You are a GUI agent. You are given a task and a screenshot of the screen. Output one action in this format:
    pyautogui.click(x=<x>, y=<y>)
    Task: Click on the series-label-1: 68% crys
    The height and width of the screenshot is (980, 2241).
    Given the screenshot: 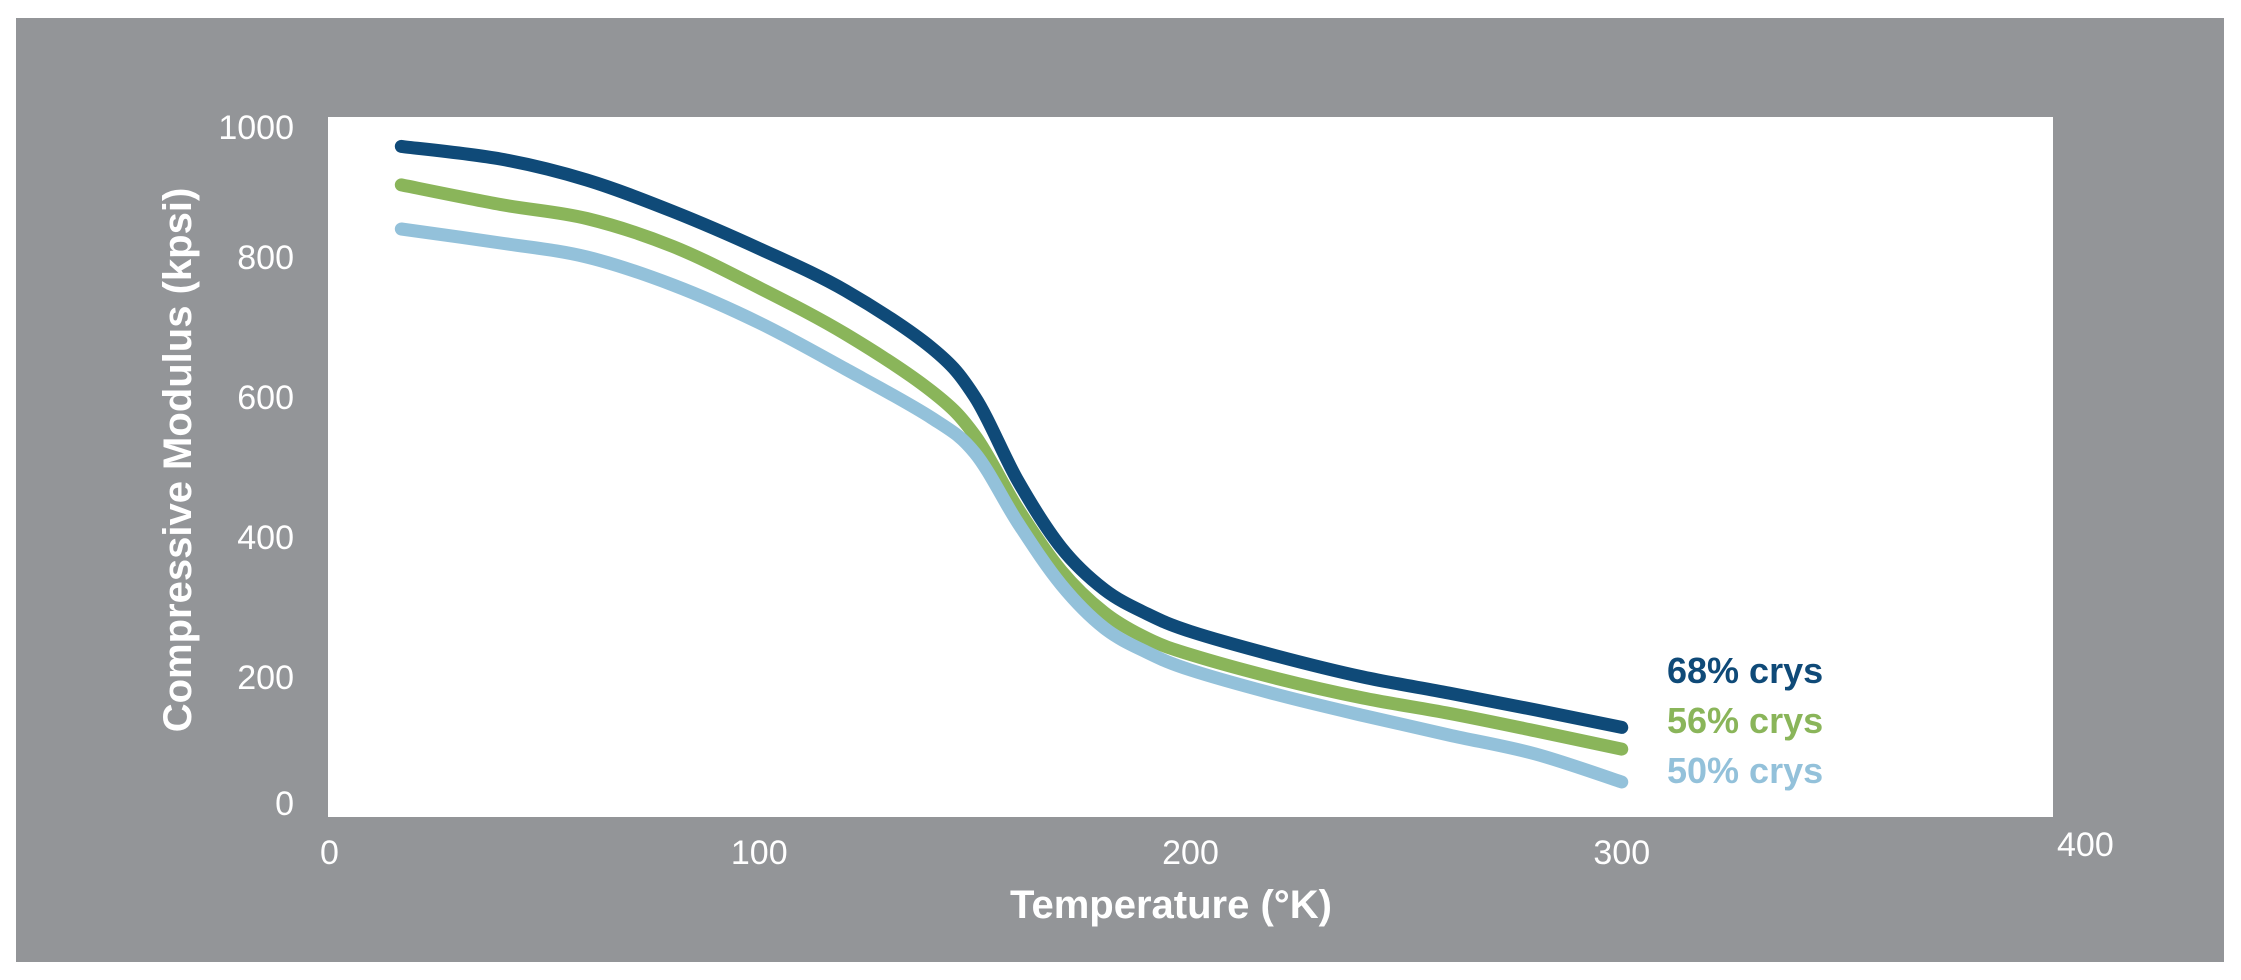 What is the action you would take?
    pyautogui.click(x=1745, y=670)
    